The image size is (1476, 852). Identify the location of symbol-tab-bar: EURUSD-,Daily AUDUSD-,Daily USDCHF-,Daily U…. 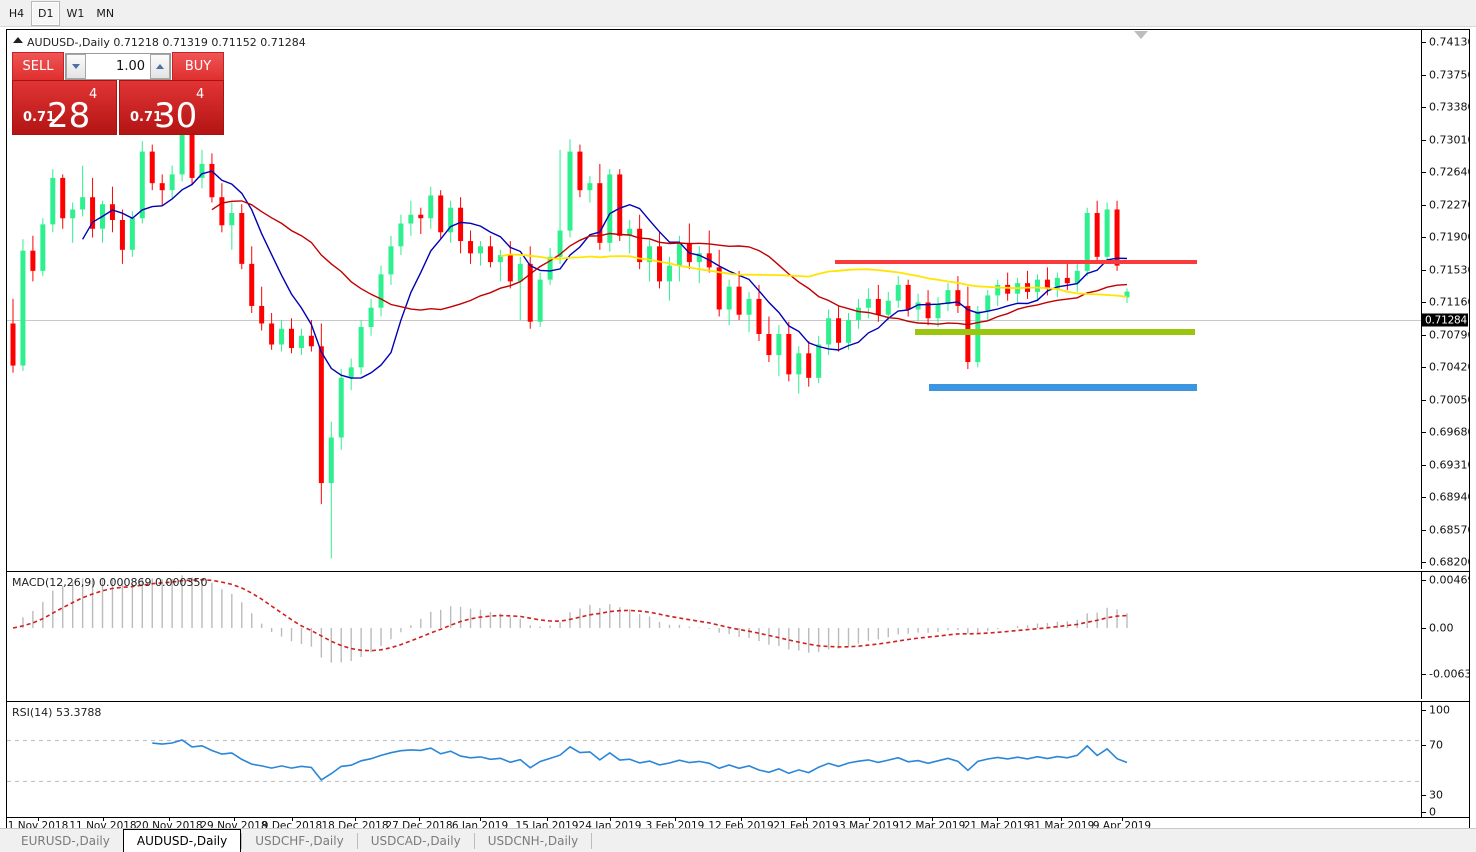
(738, 840).